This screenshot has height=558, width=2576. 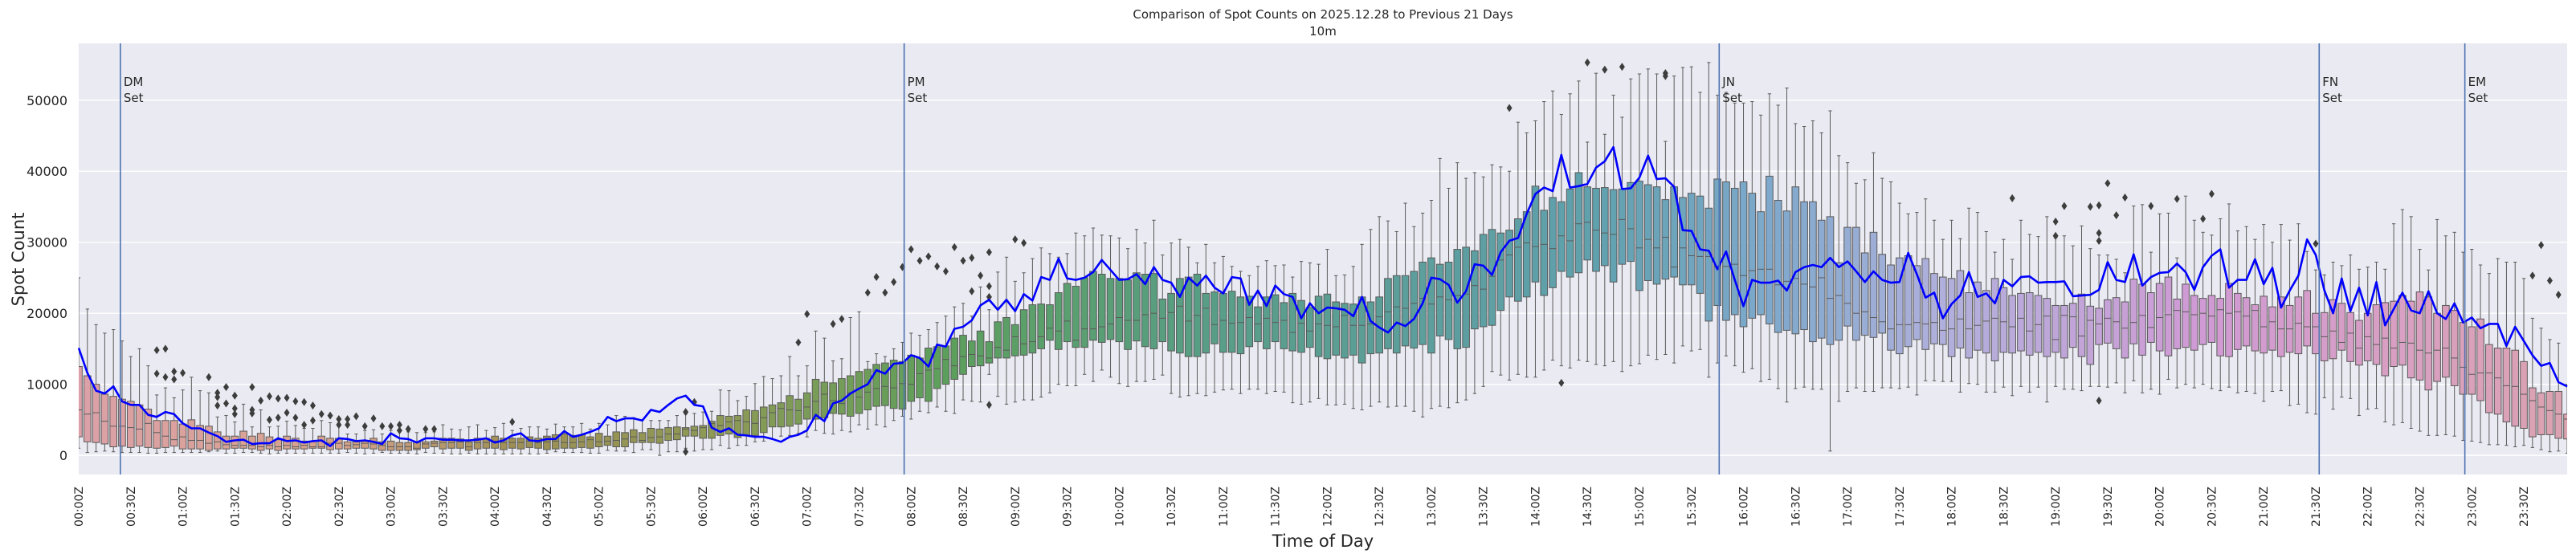 I want to click on x-tick-label: 09:00Z, so click(x=1016, y=507).